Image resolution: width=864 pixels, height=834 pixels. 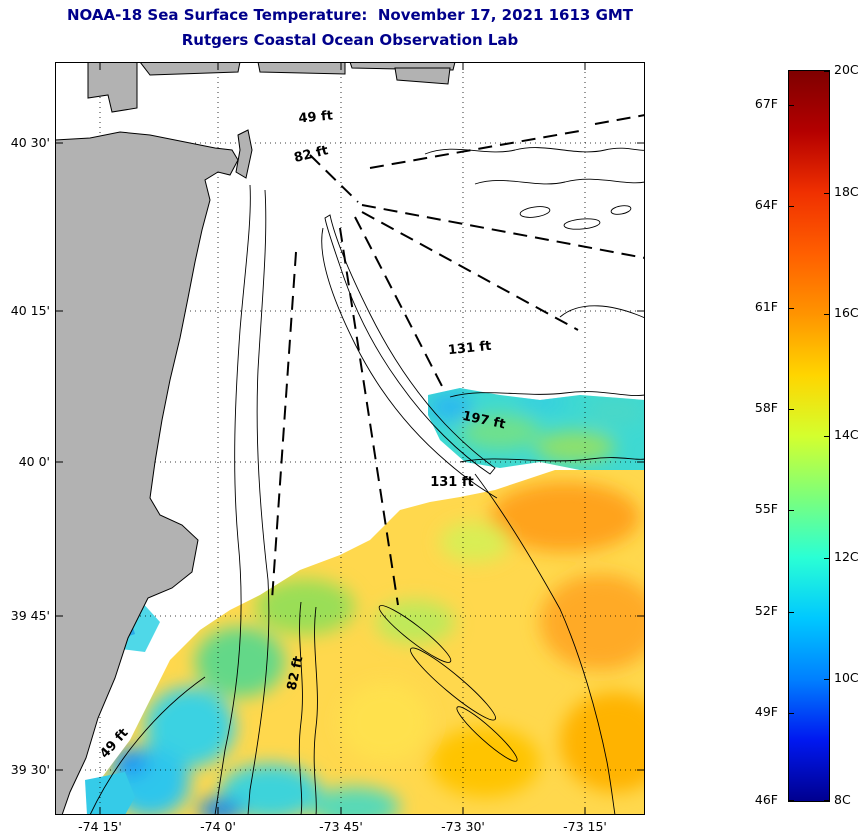 I want to click on colorbar-c-label: 10C, so click(x=846, y=678).